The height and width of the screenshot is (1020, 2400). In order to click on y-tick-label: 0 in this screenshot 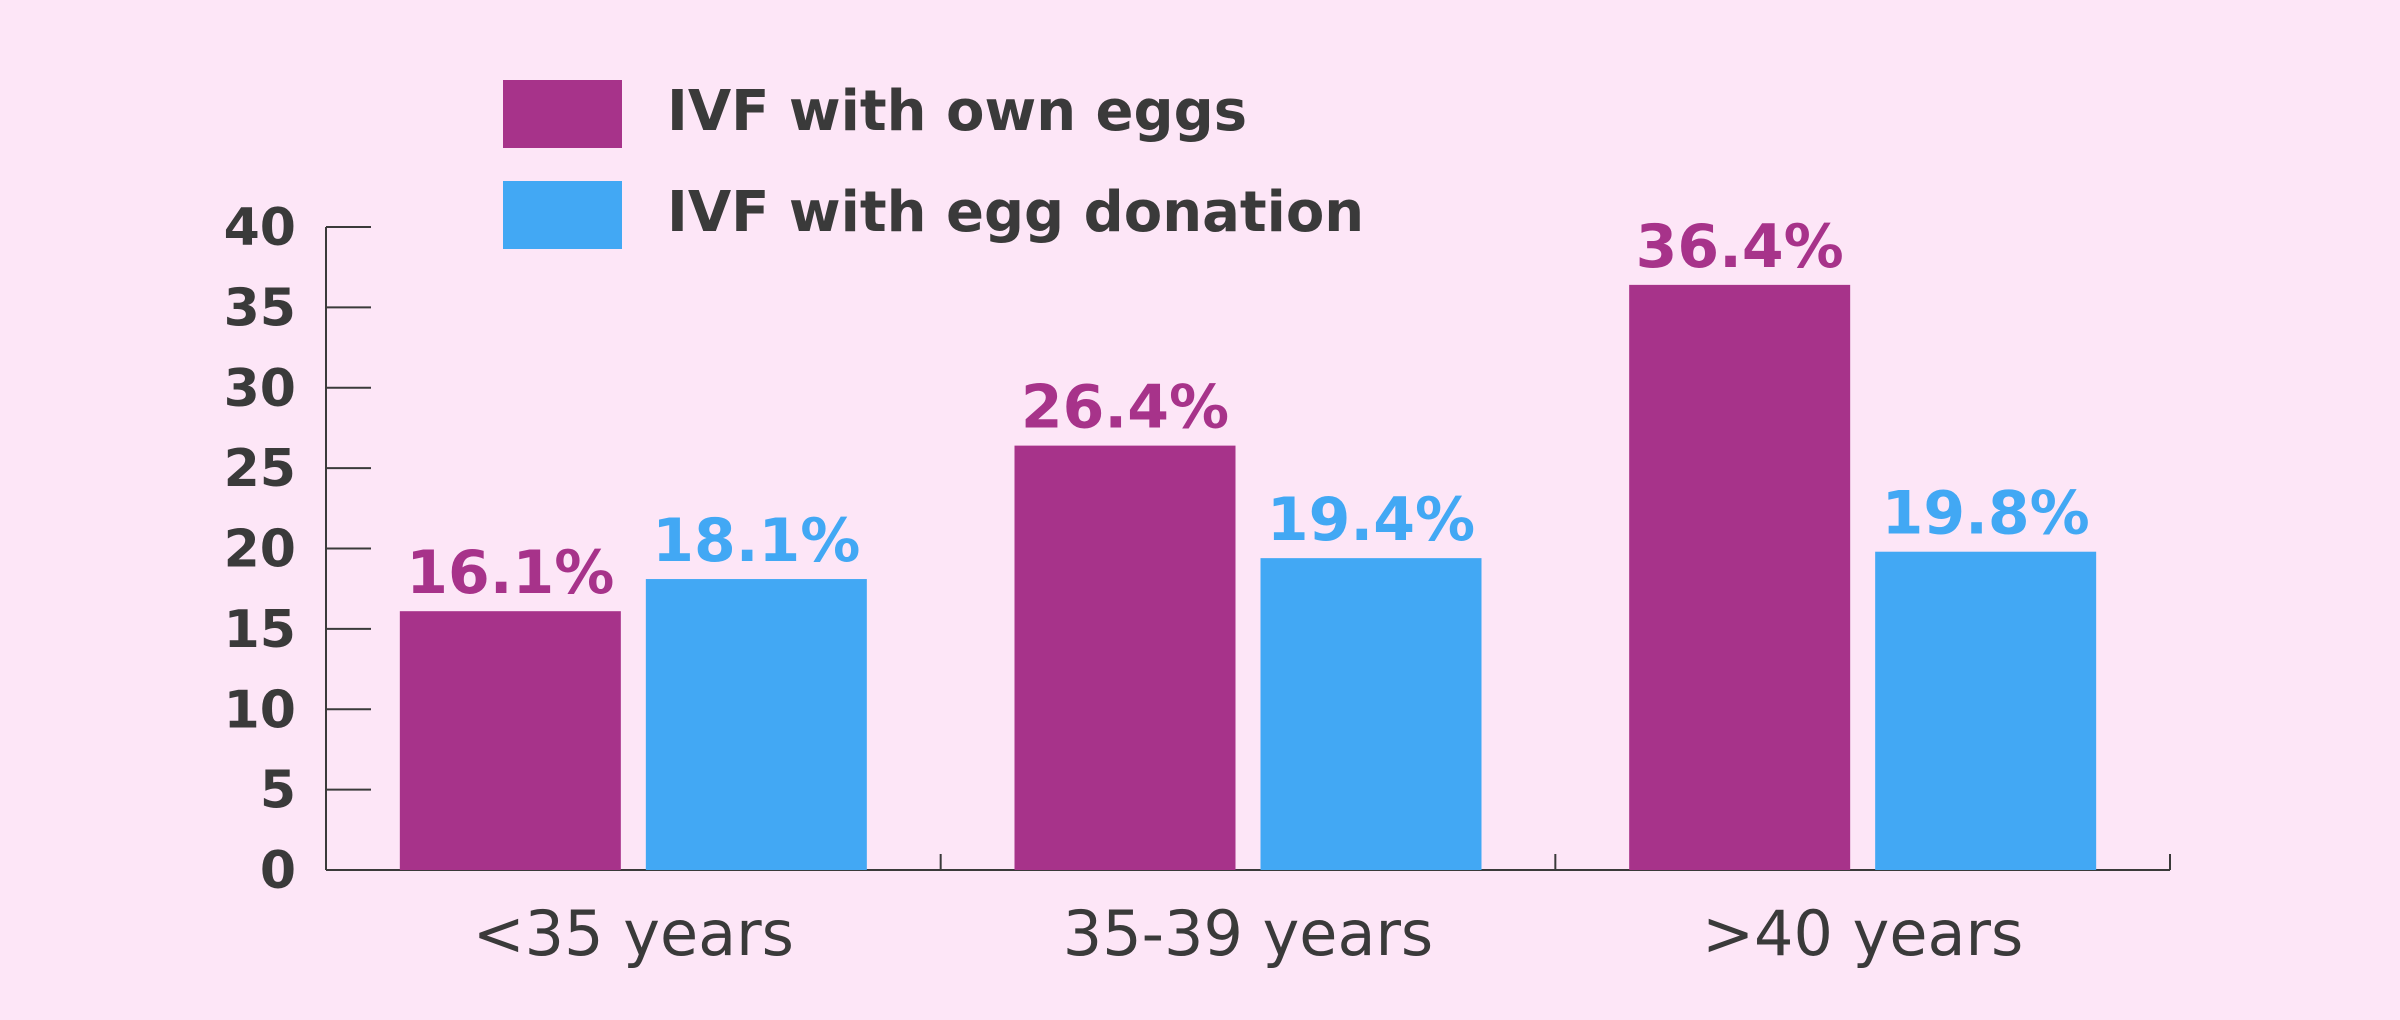, I will do `click(278, 871)`.